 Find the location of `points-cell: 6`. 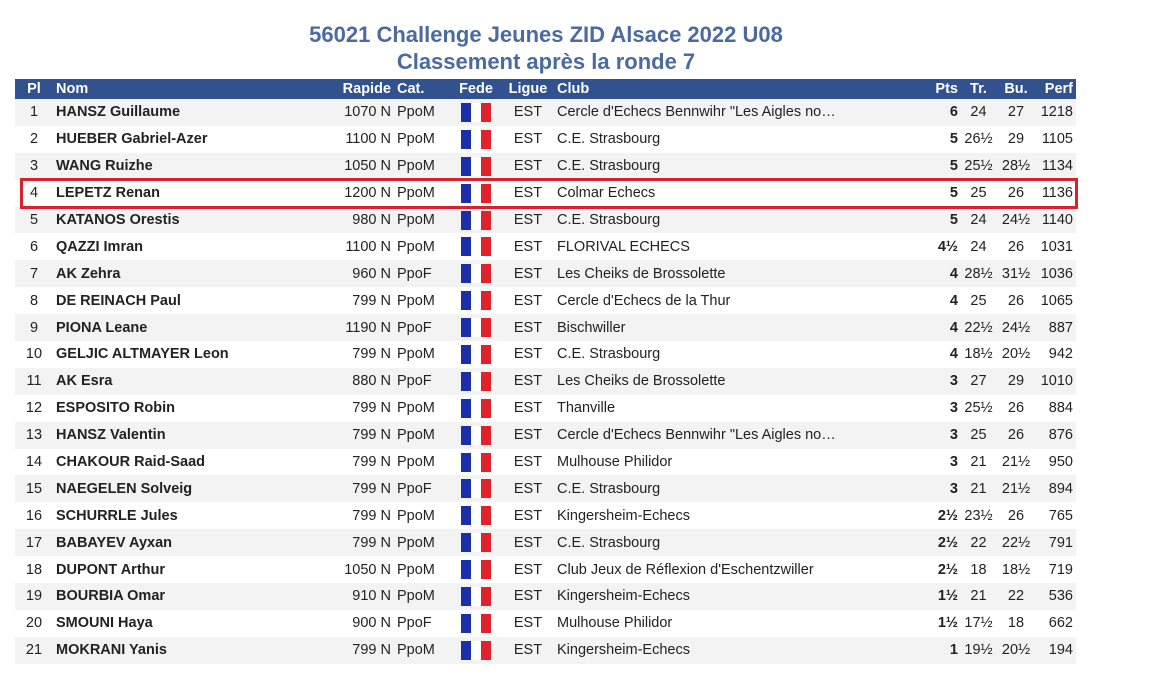

points-cell: 6 is located at coordinates (942, 112).